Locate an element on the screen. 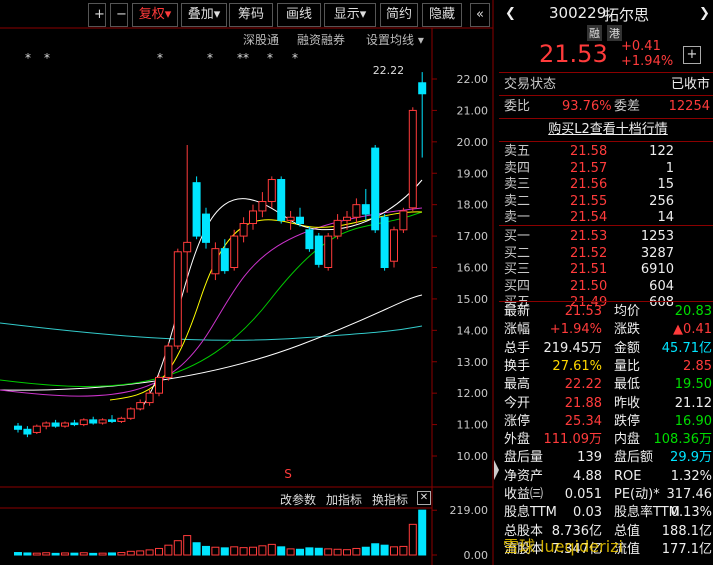 Image resolution: width=713 pixels, height=565 pixels. cell: 委比 is located at coordinates (517, 106).